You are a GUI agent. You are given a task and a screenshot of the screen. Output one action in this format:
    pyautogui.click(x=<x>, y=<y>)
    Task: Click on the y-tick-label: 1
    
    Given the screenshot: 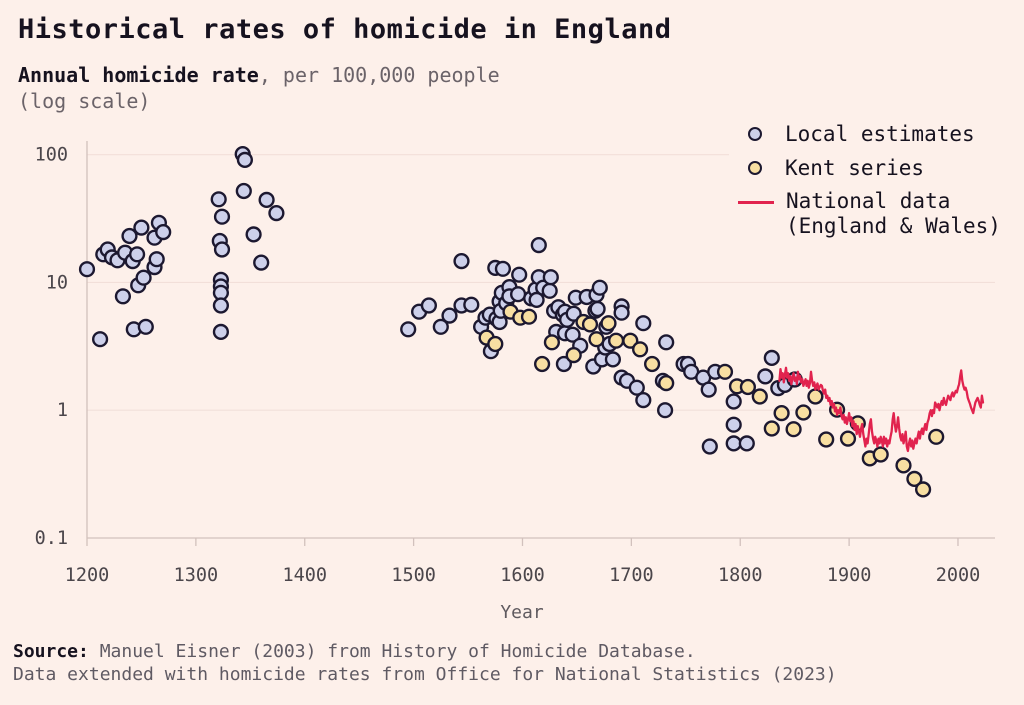 What is the action you would take?
    pyautogui.click(x=62, y=410)
    